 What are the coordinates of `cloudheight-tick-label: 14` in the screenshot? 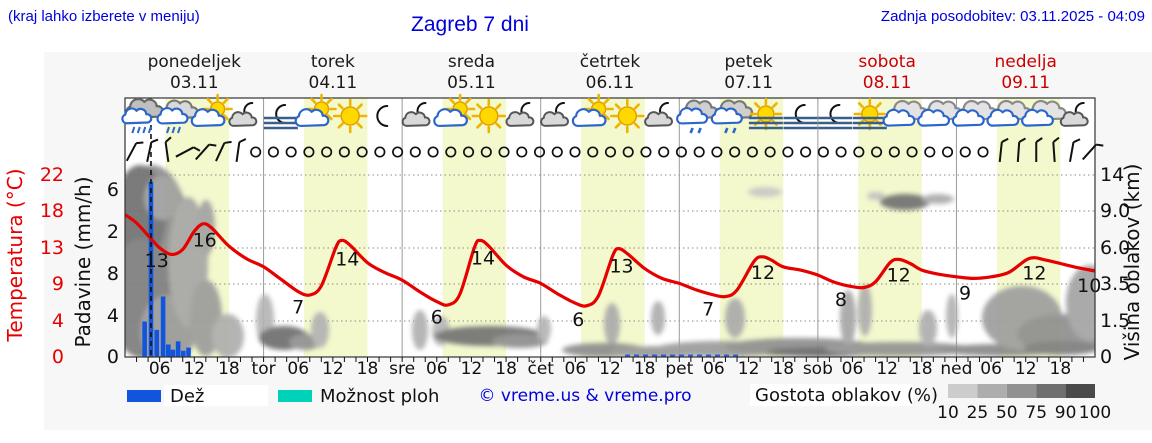 It's located at (1112, 175).